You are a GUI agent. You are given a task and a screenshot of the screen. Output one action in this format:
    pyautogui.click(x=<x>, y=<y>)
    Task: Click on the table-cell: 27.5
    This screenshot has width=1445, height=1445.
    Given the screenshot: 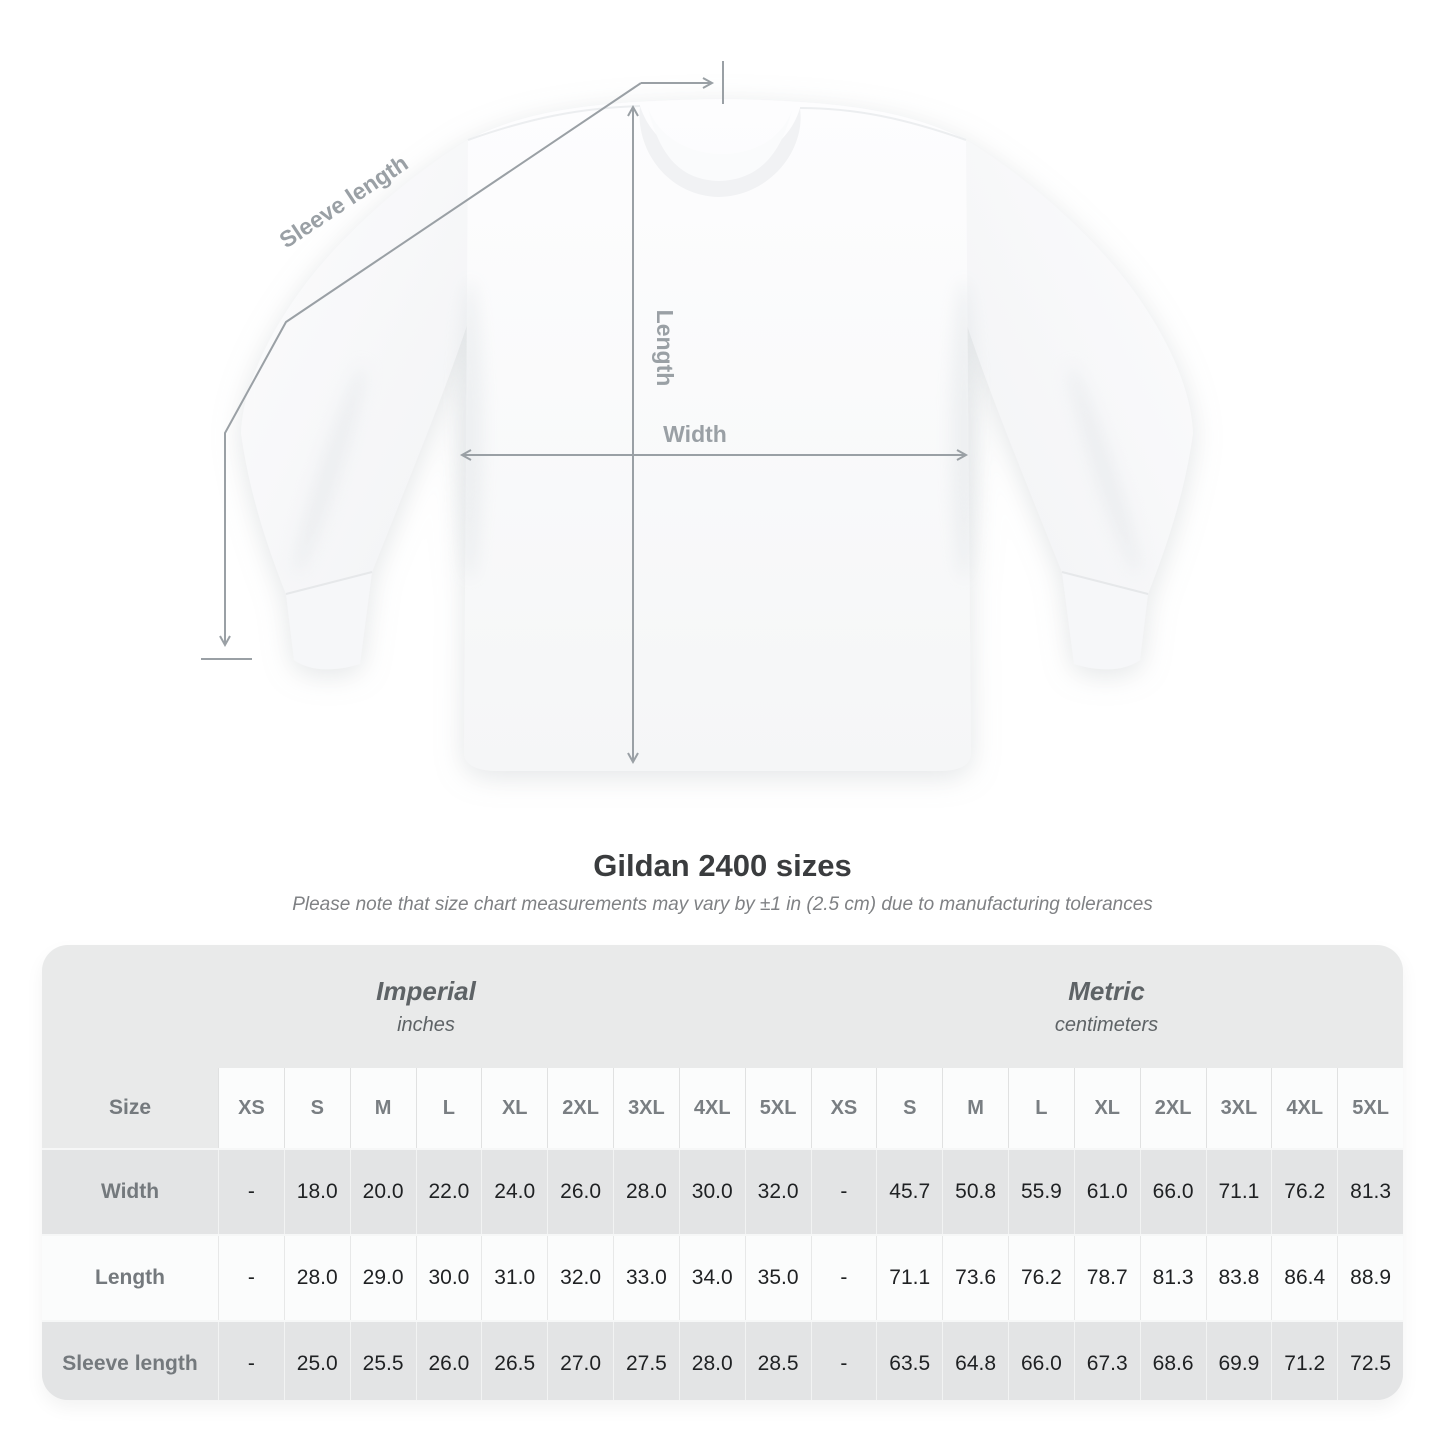 What is the action you would take?
    pyautogui.click(x=646, y=1361)
    